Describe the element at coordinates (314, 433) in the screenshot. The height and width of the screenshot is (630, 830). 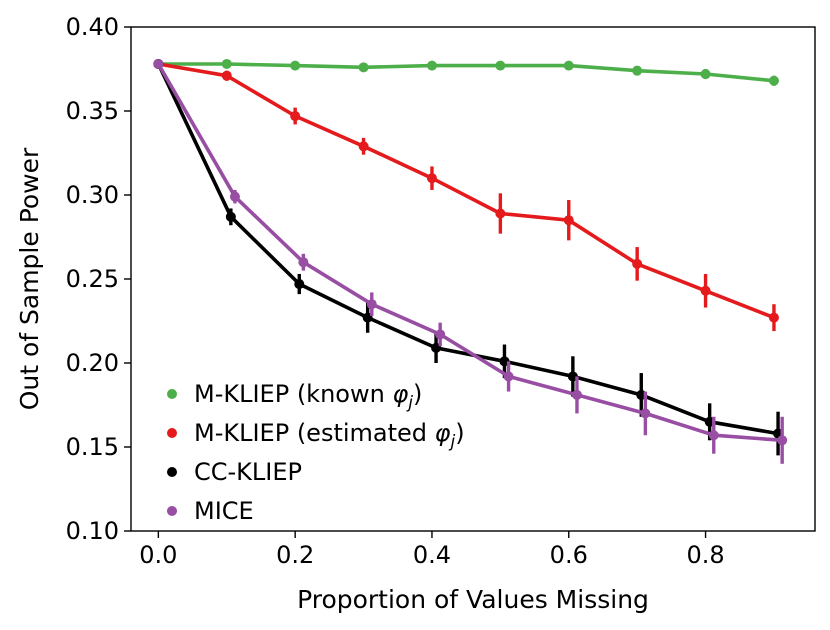
I see `legend-prefix: M-KLIEP (estimated` at that location.